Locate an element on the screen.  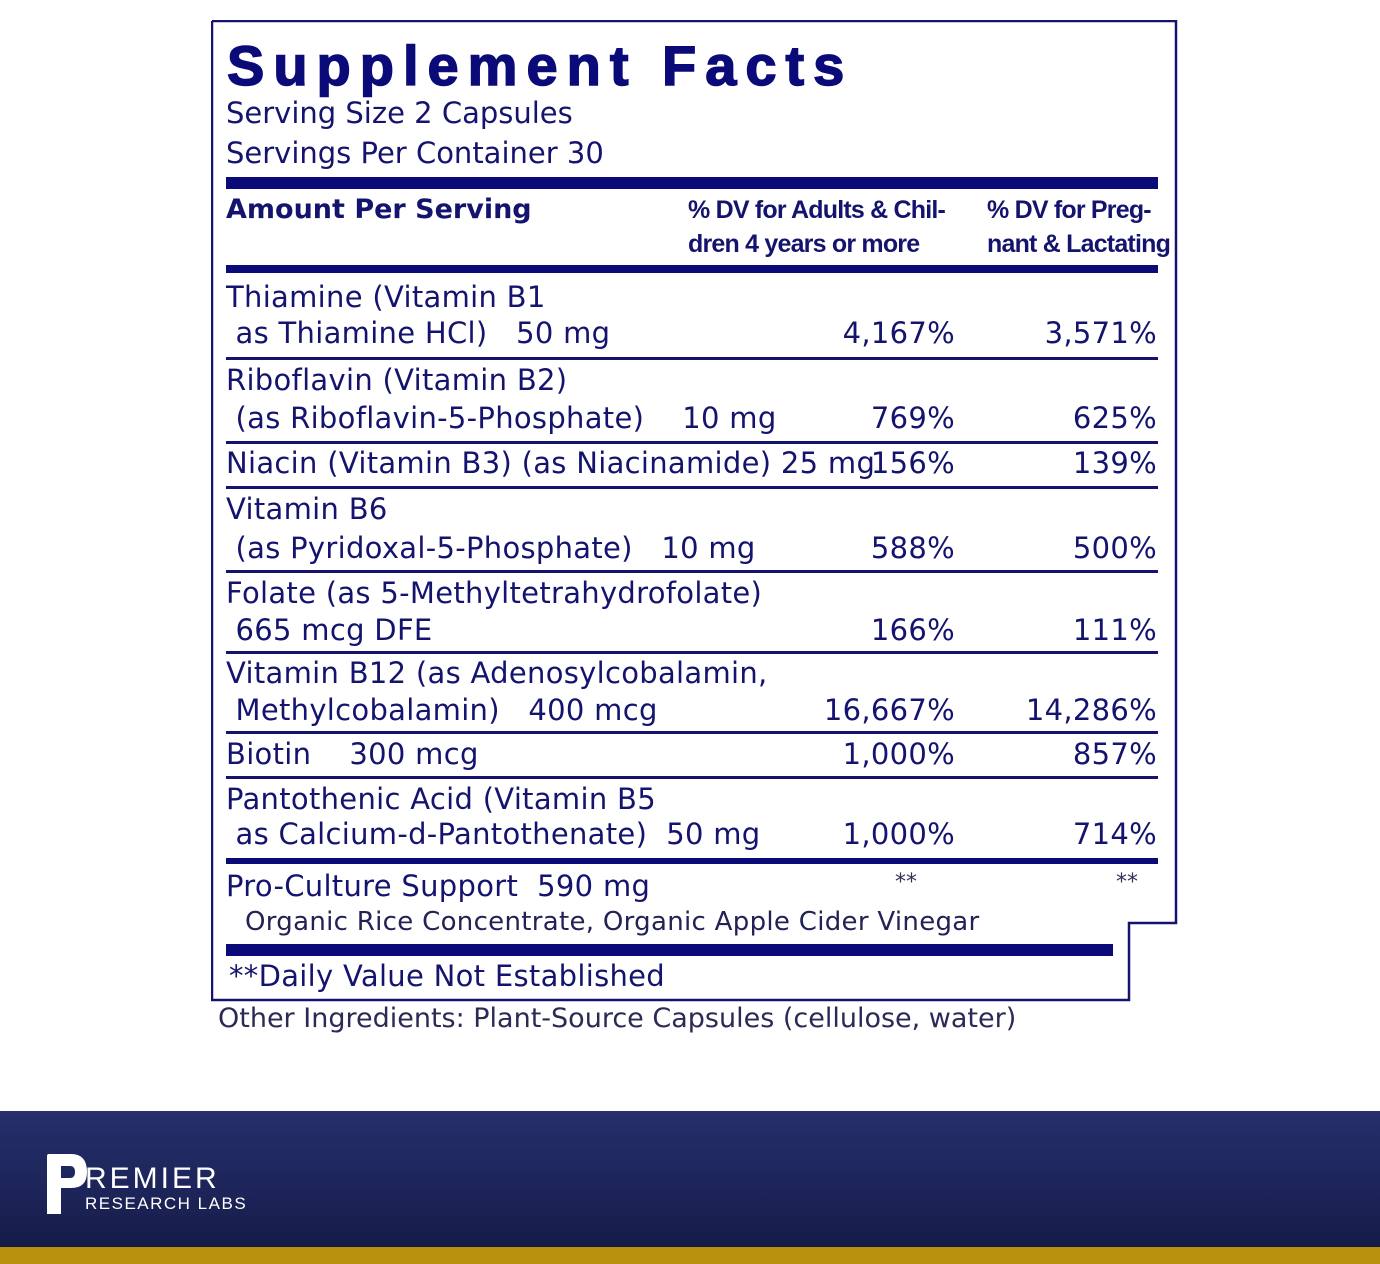
serving-size: Serving Size 2 Capsules is located at coordinates (399, 113).